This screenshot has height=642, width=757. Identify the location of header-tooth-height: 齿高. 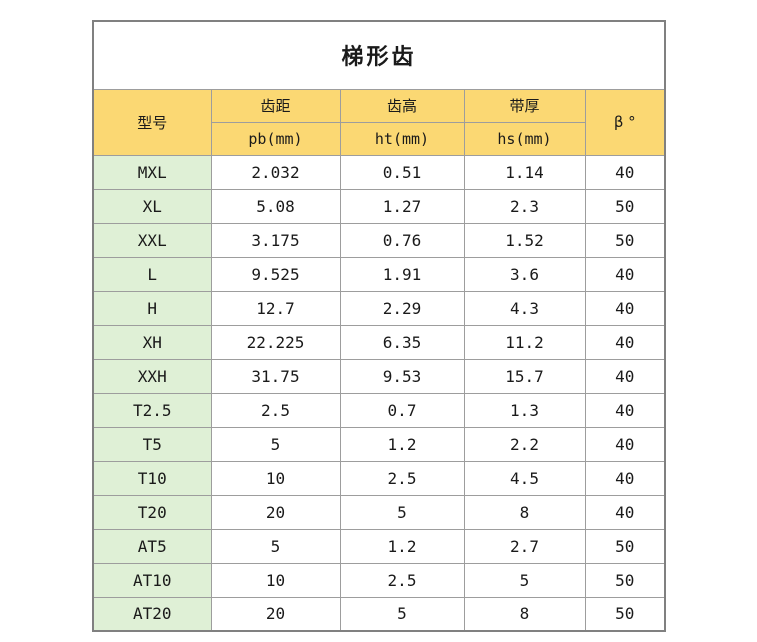
(402, 105).